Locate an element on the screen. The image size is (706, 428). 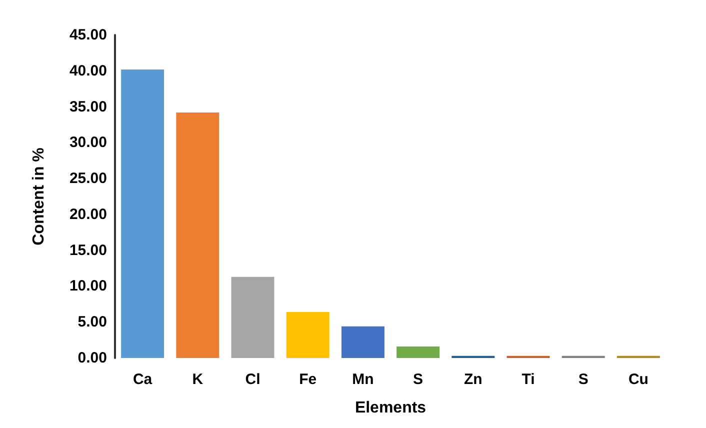
y-tick-label: 30.00 is located at coordinates (88, 143).